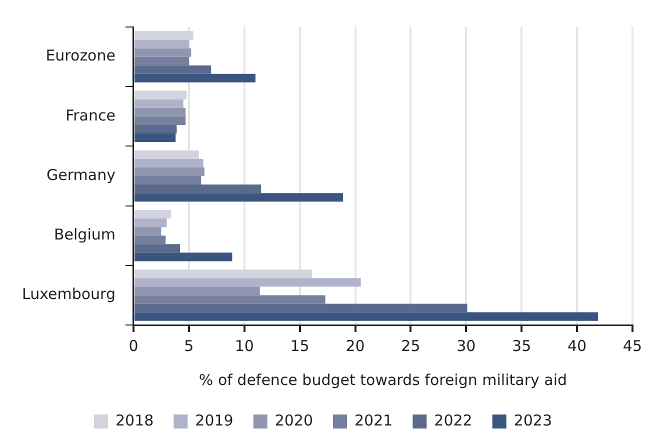 This screenshot has height=447, width=656. Describe the element at coordinates (85, 234) in the screenshot. I see `y-tick-label: Belgium` at that location.